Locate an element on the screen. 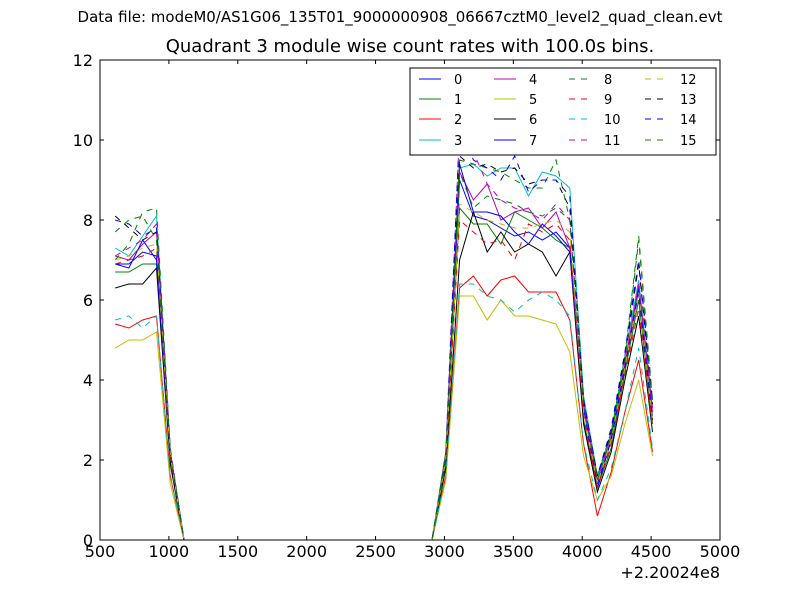 The image size is (800, 600). x-tick-label: 4000 is located at coordinates (582, 551).